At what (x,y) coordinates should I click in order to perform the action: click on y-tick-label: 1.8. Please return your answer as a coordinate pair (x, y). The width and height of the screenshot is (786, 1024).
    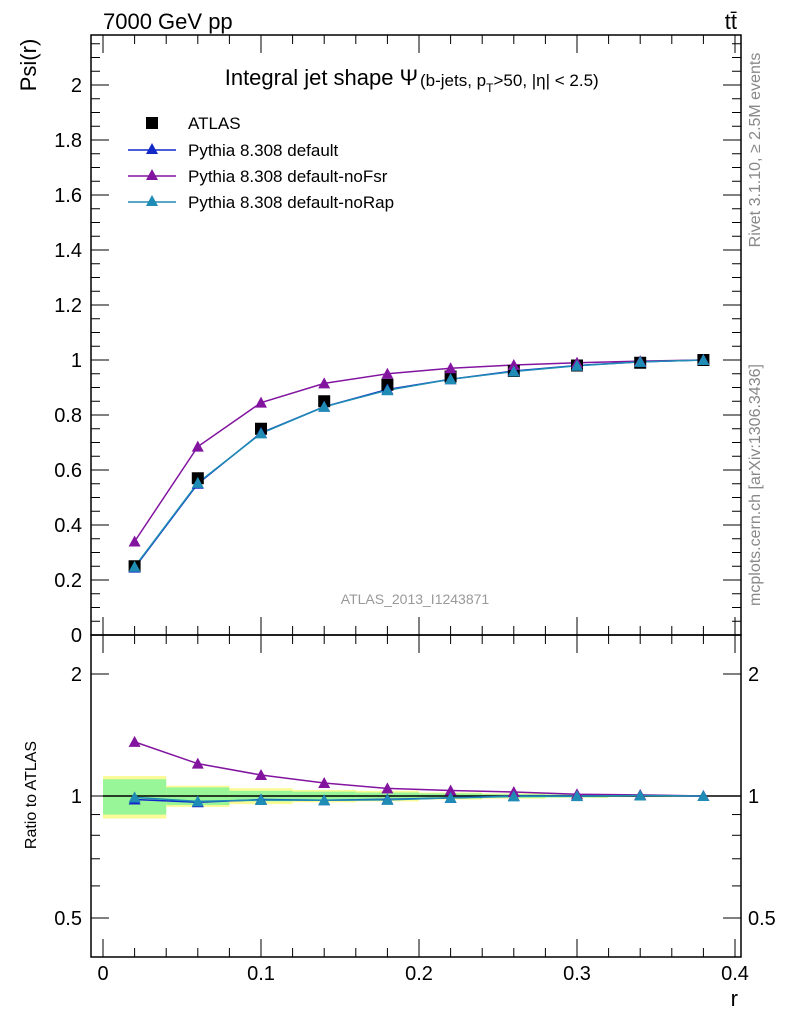
    Looking at the image, I should click on (68, 141).